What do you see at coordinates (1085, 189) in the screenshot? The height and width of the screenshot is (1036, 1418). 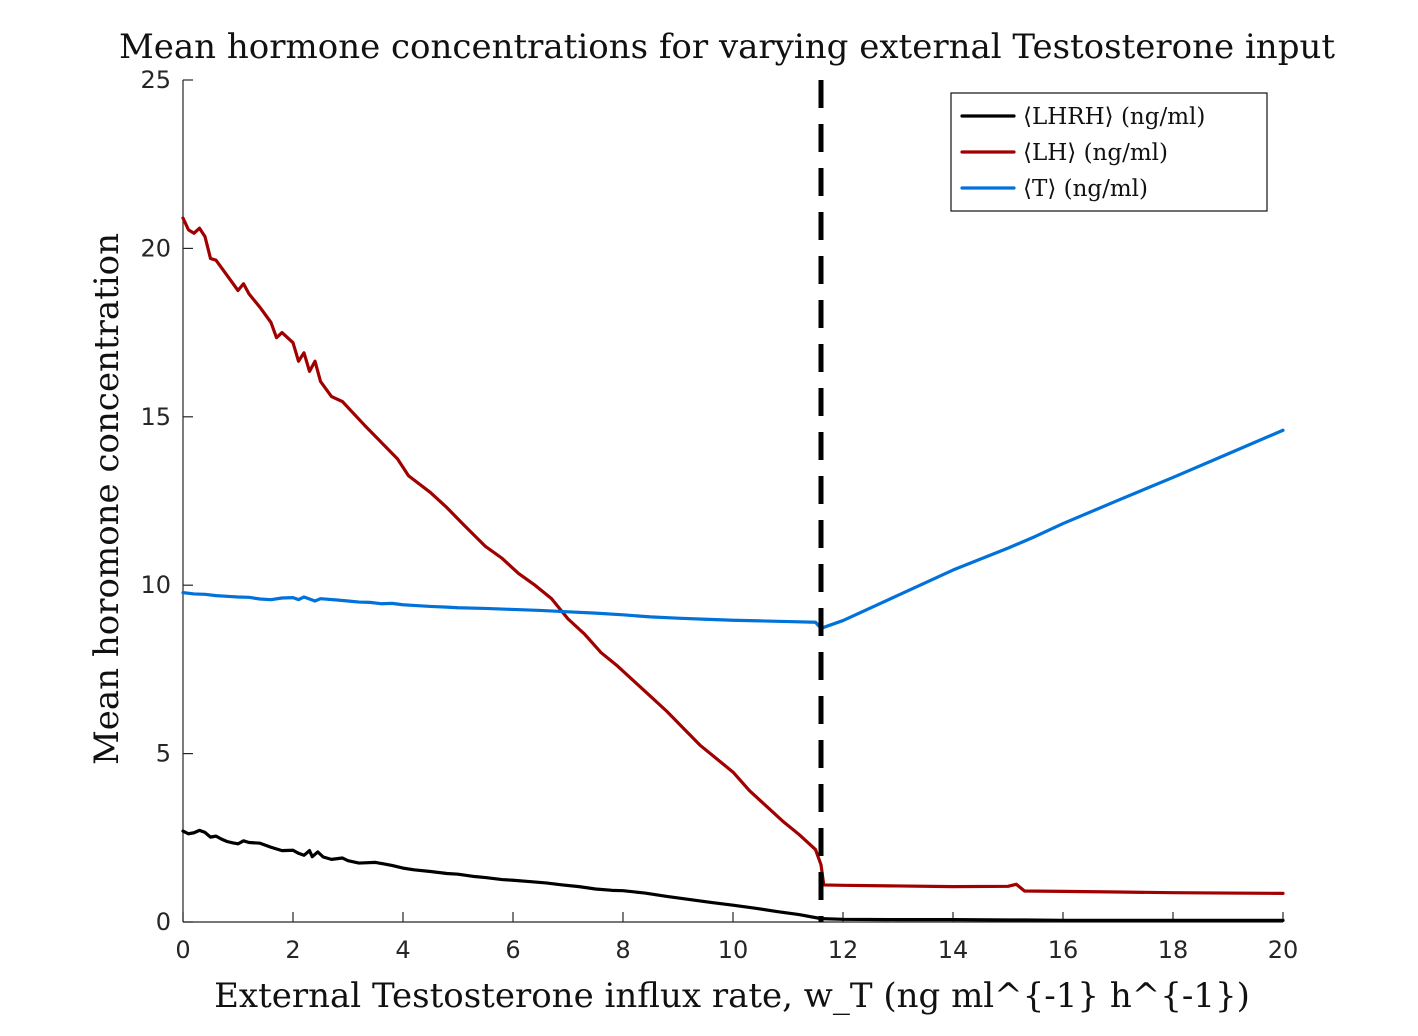 I see `legend-label: ⟨T⟩ (ng/ml)` at bounding box center [1085, 189].